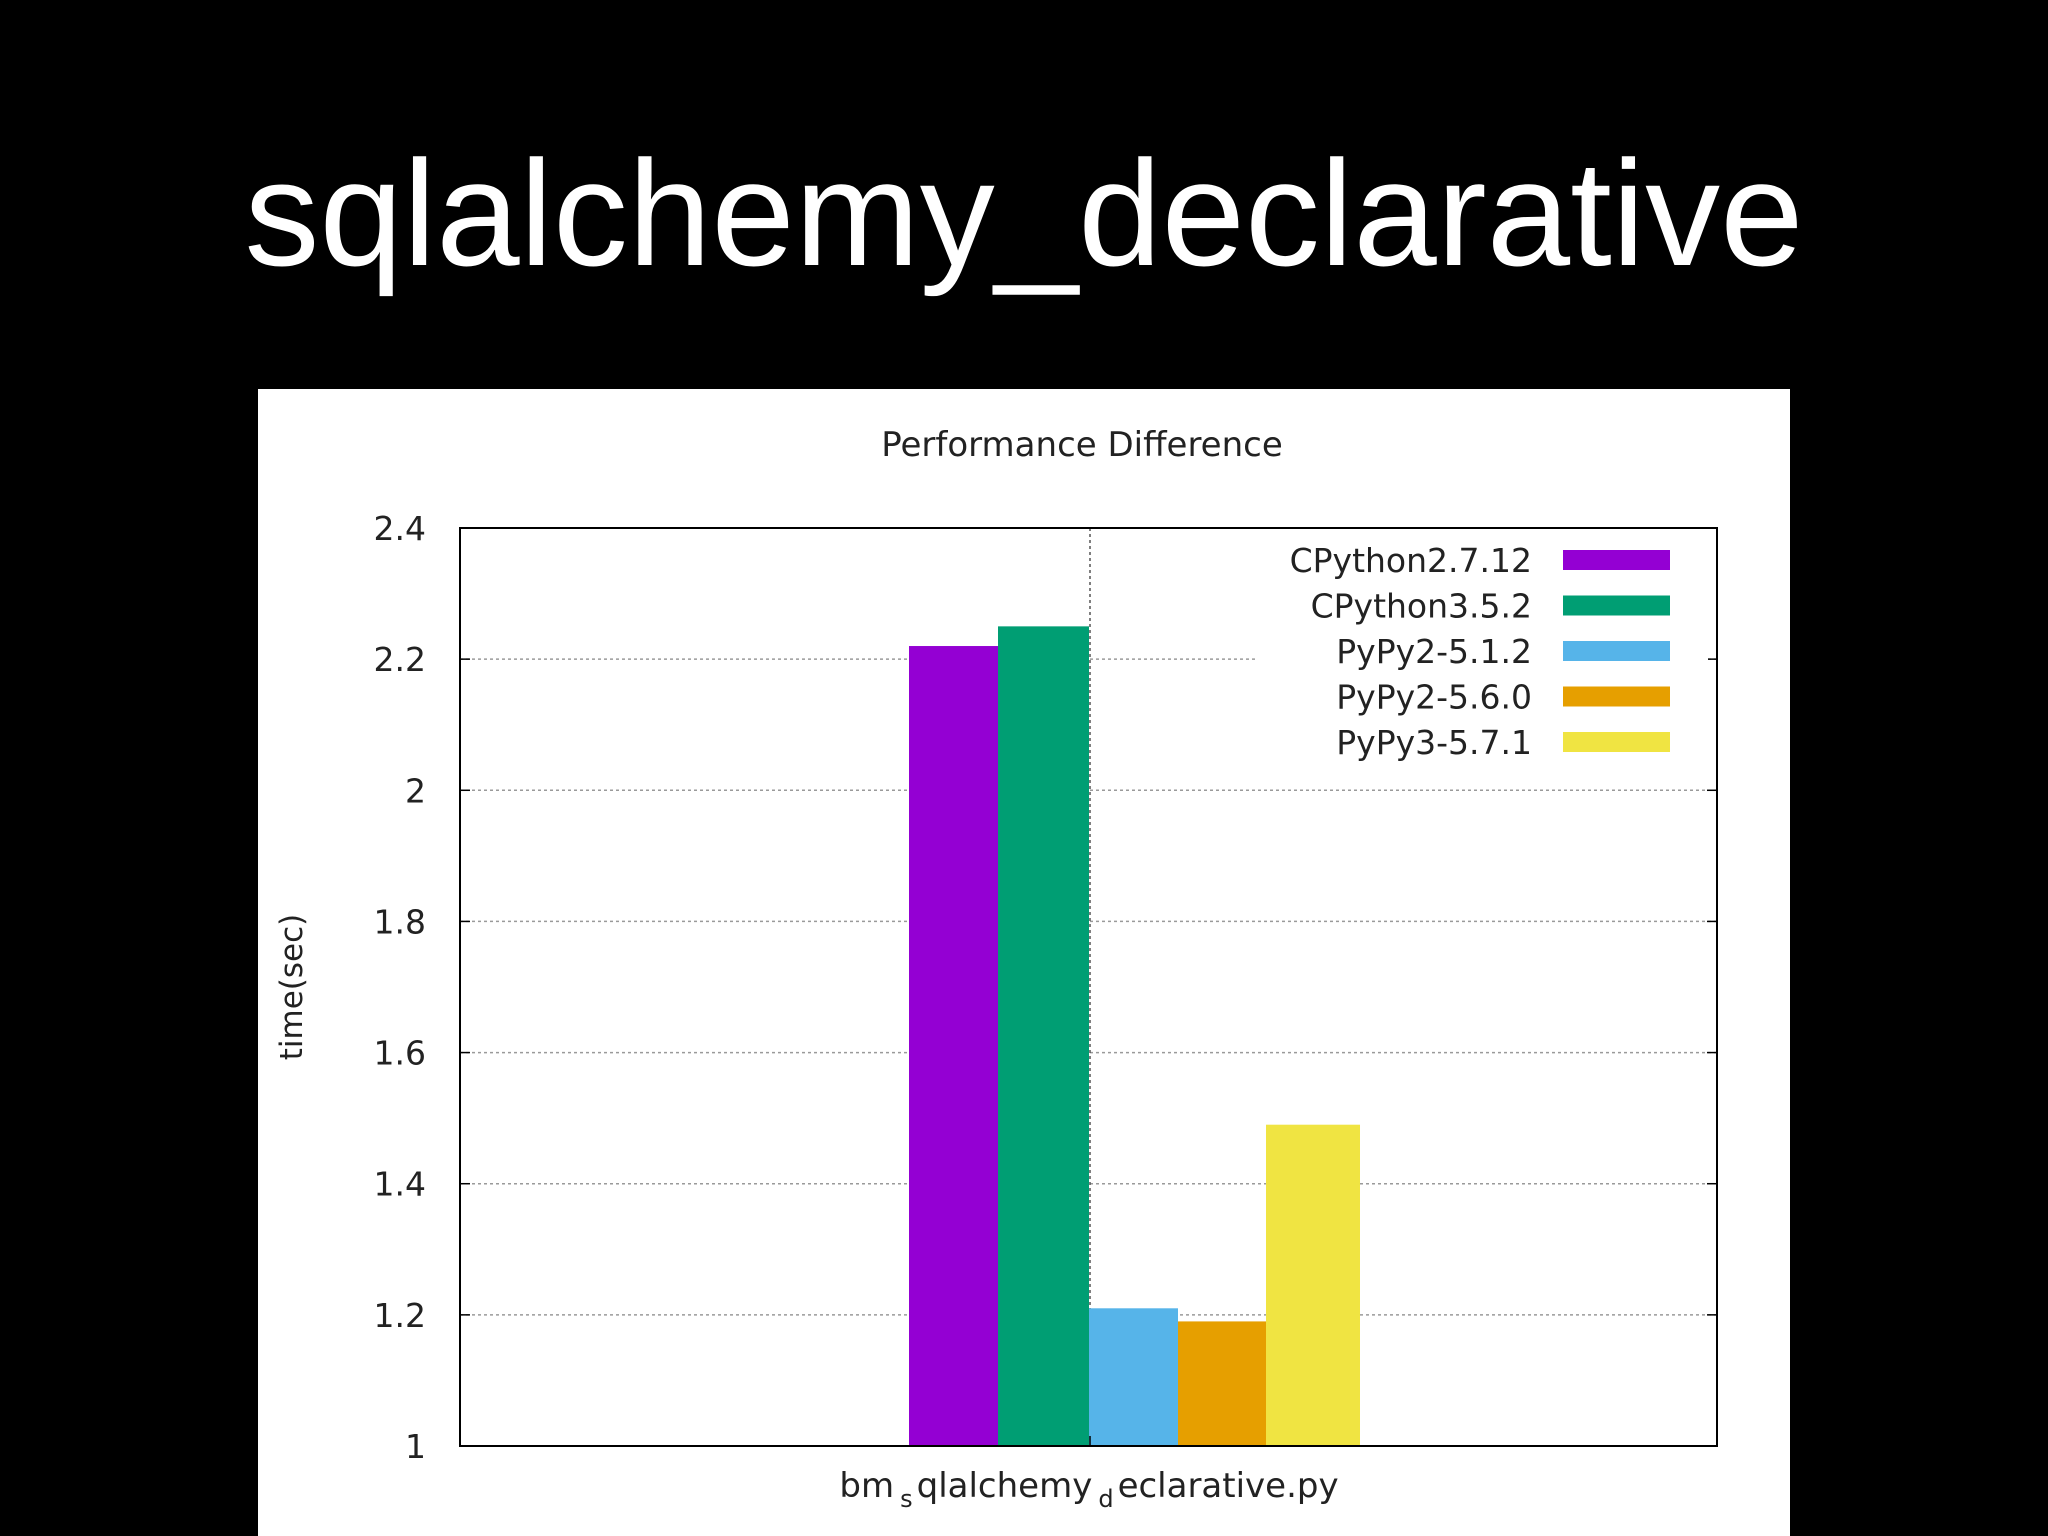 The image size is (2048, 1536). I want to click on y-tick-label: 1.2, so click(400, 1315).